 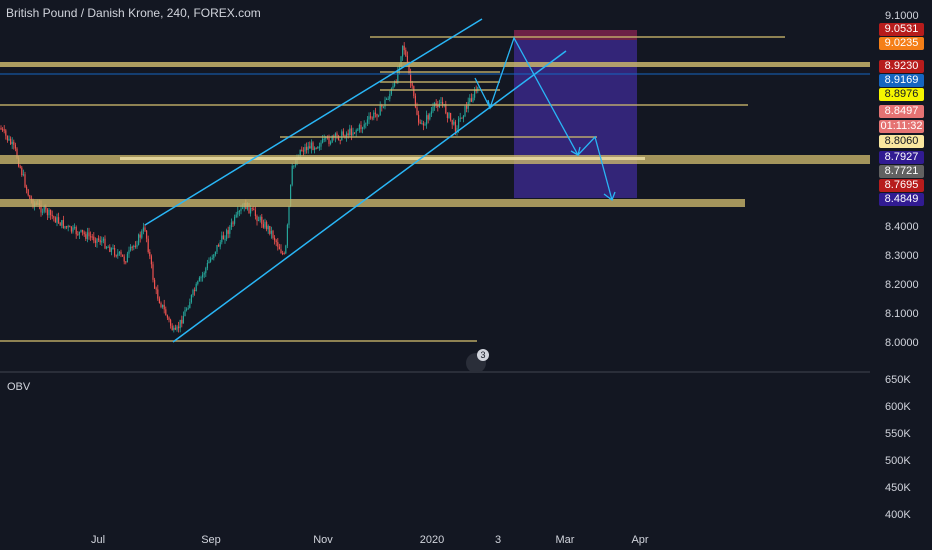 What do you see at coordinates (492, 104) in the screenshot?
I see `arrow-head` at bounding box center [492, 104].